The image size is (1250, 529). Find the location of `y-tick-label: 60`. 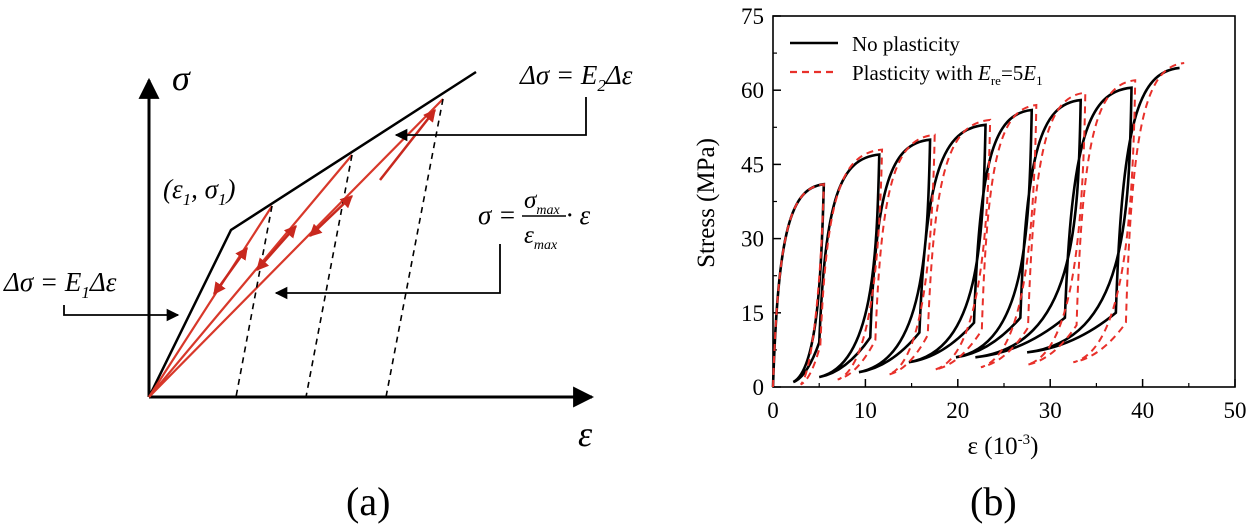

y-tick-label: 60 is located at coordinates (752, 90).